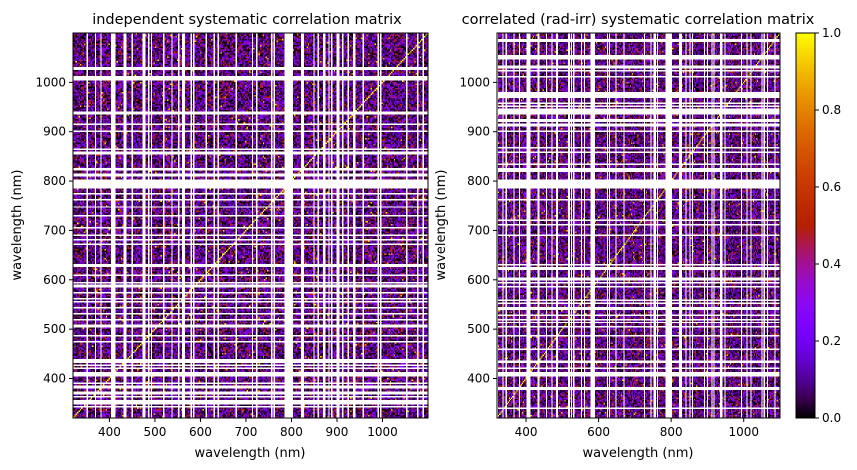 Image resolution: width=857 pixels, height=470 pixels. Describe the element at coordinates (245, 432) in the screenshot. I see `x-tick-label: 700` at that location.